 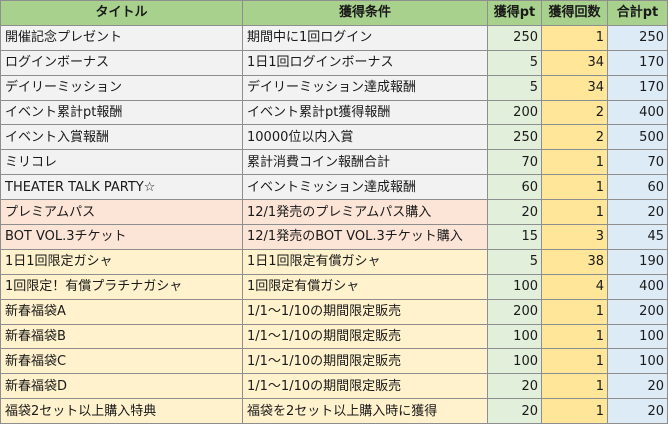 I want to click on header-title: タイトル, so click(x=121, y=13).